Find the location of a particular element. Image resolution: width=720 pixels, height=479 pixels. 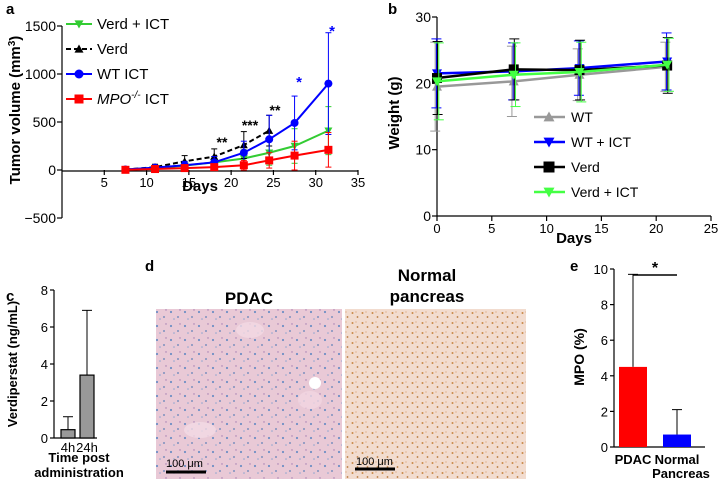

y-axis-title: Tumor volume (mm3) is located at coordinates (15, 110).